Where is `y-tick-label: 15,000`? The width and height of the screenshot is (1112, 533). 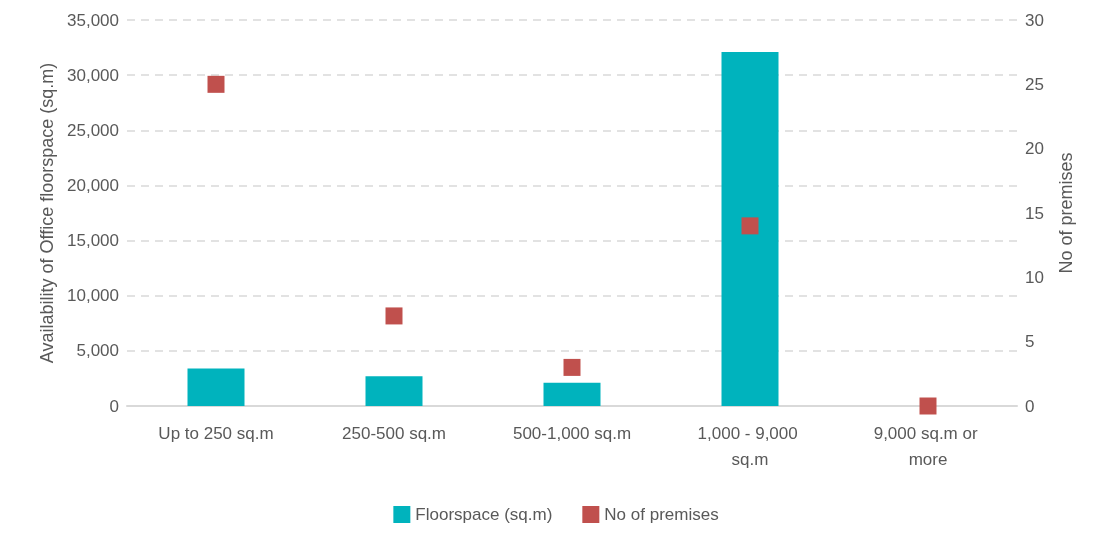 y-tick-label: 15,000 is located at coordinates (93, 241).